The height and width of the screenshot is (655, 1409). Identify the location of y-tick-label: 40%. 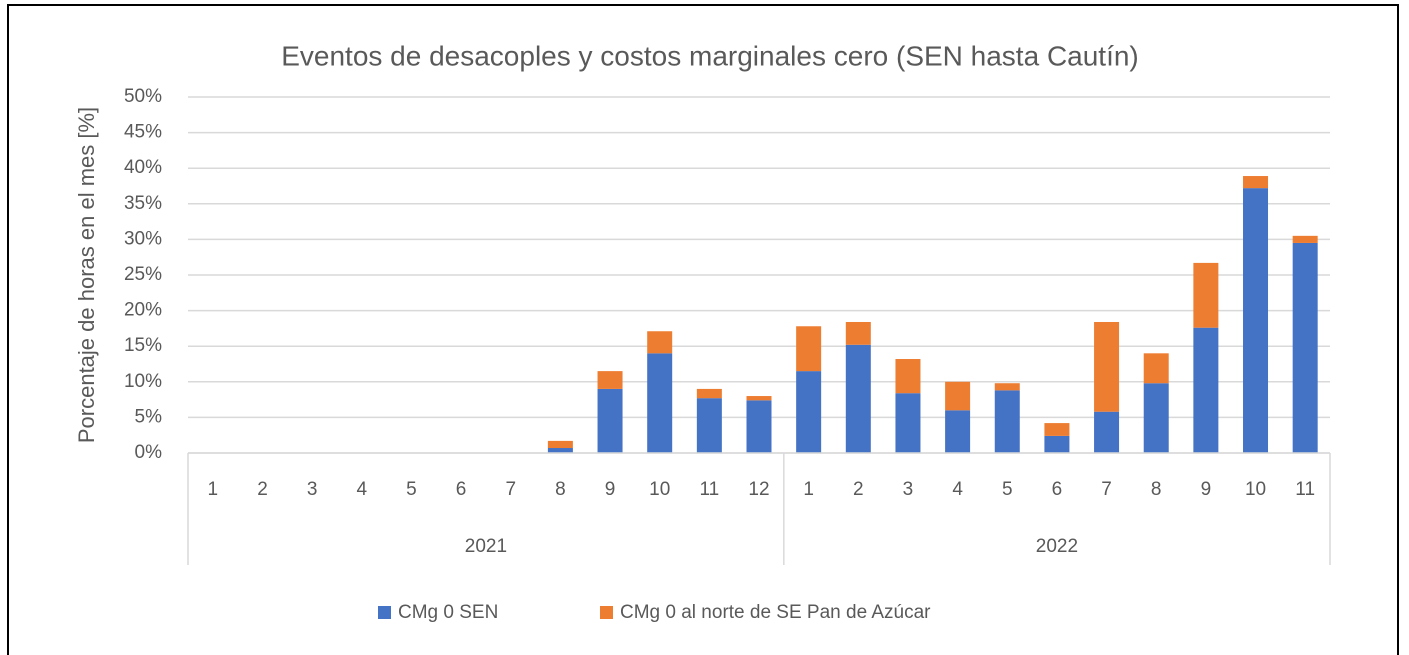
(143, 167).